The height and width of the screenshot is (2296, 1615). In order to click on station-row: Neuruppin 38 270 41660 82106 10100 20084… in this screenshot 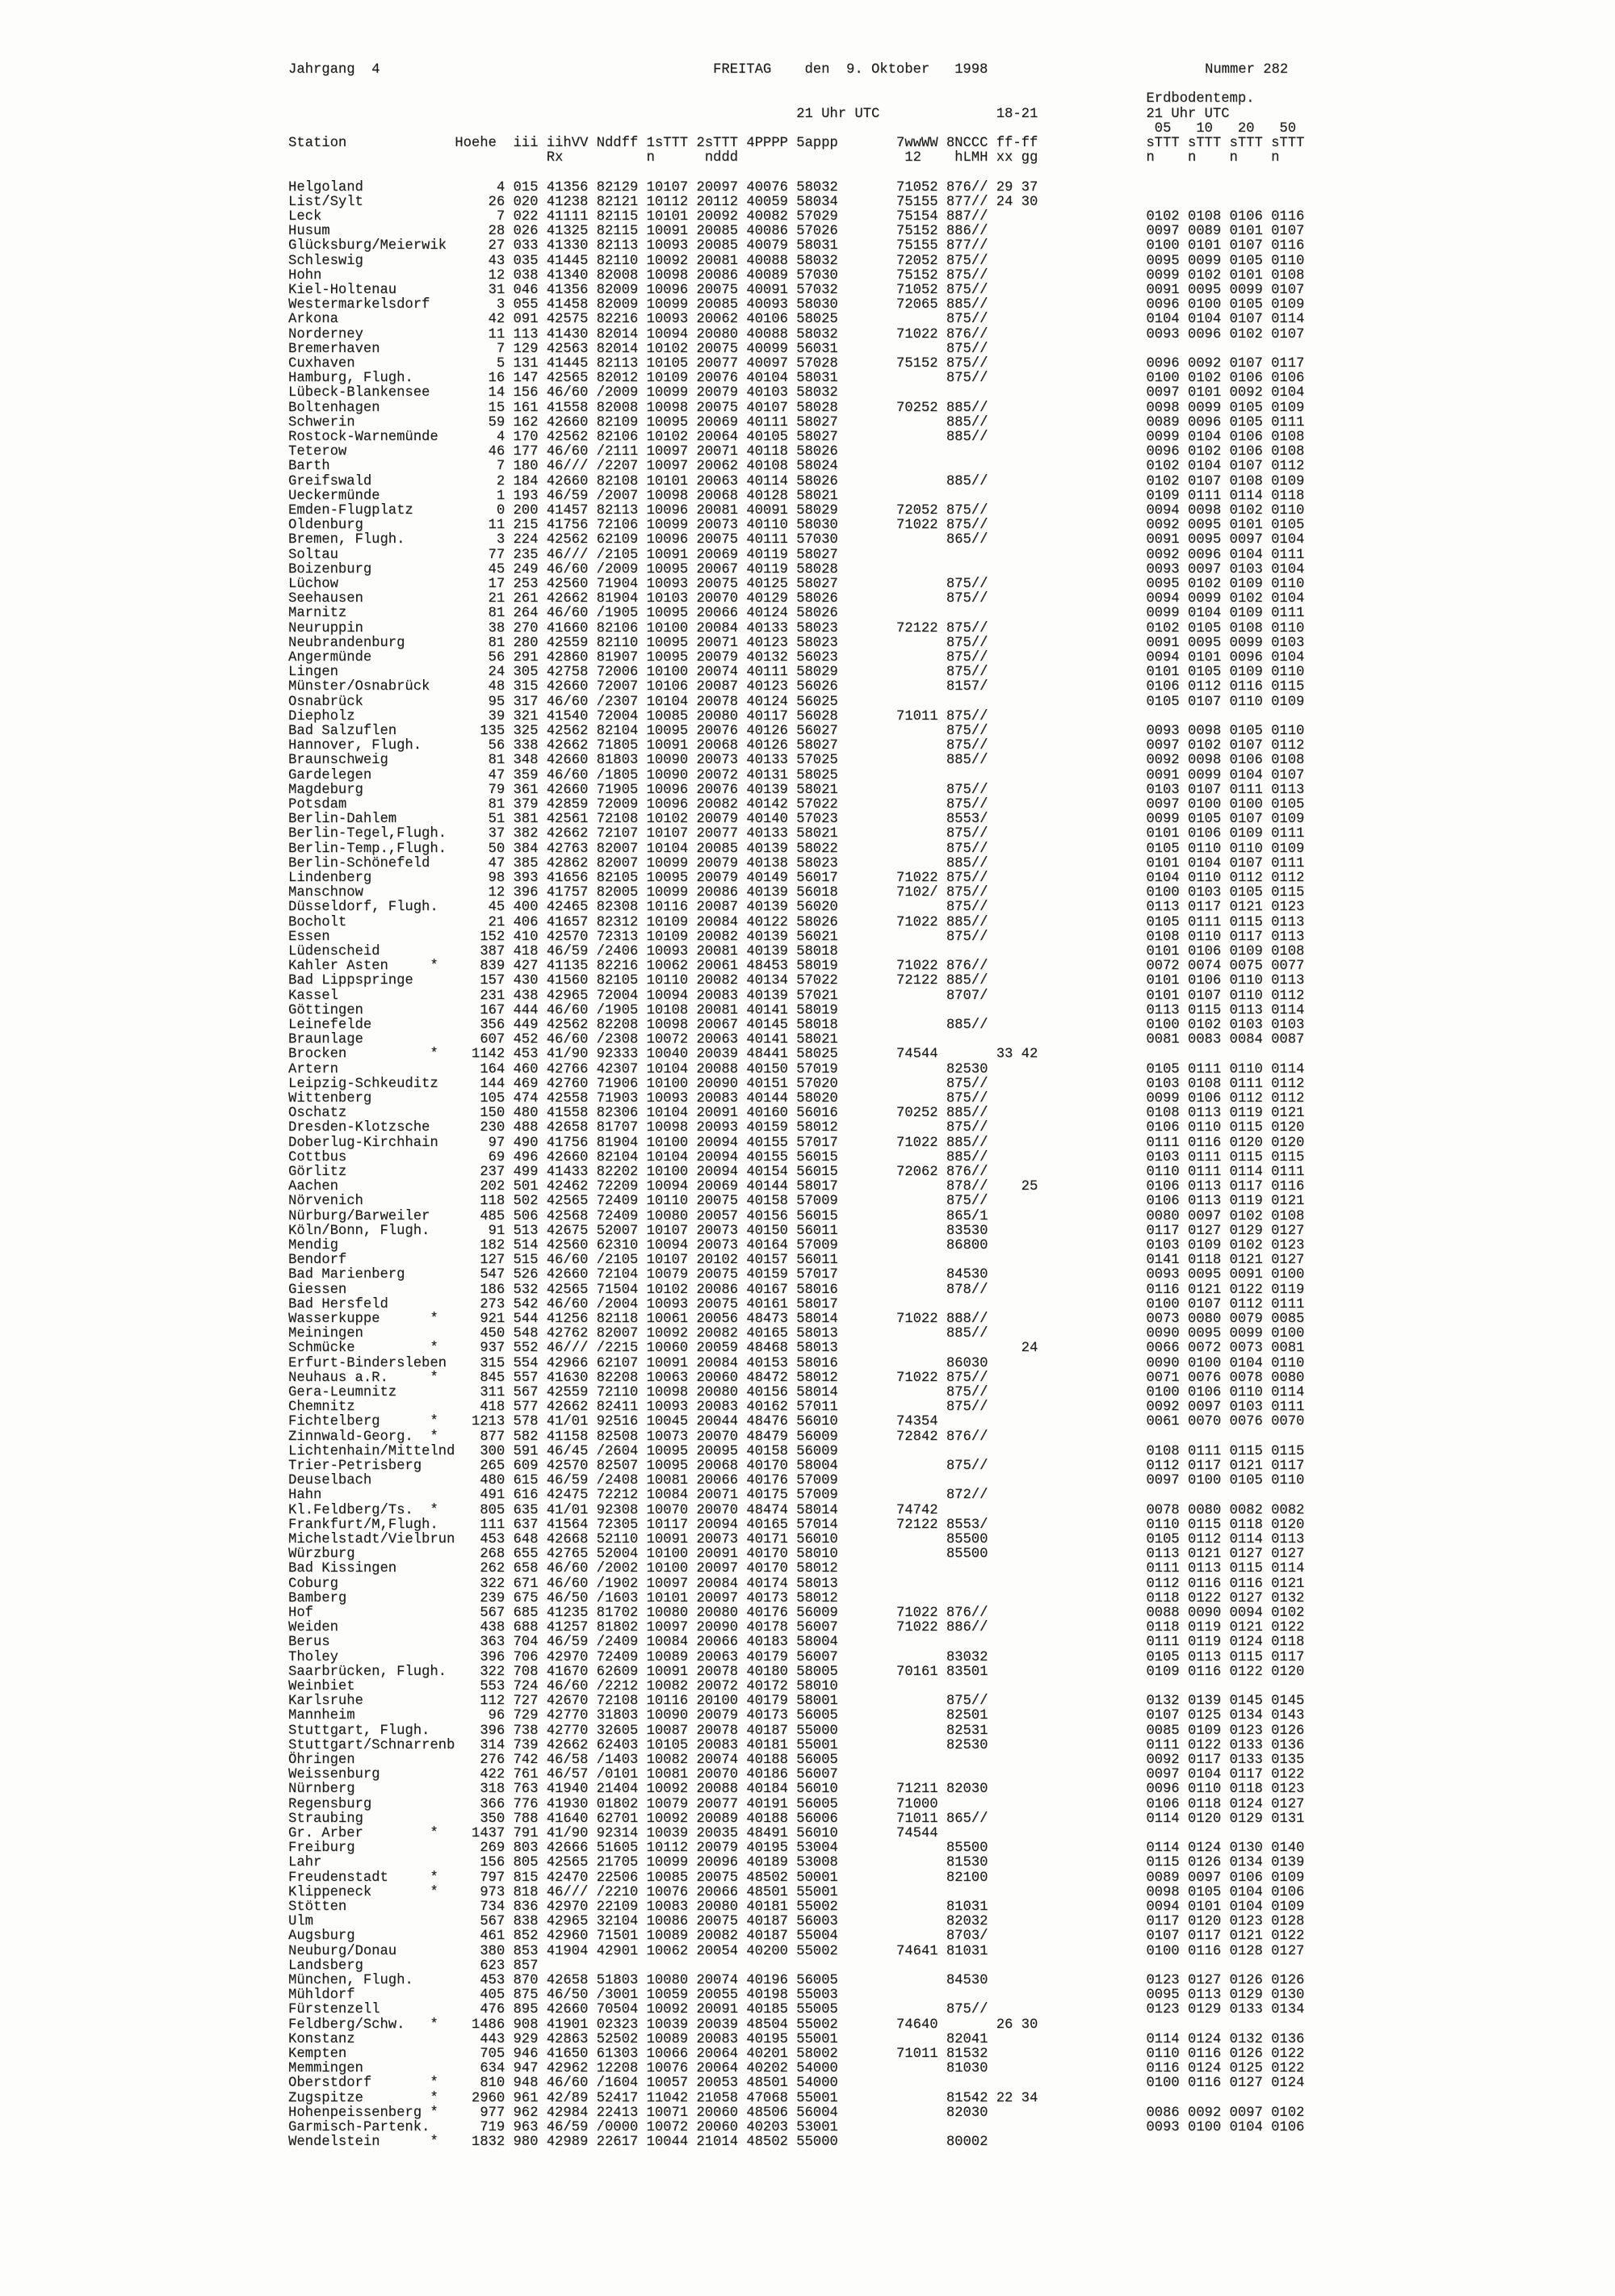, I will do `click(796, 628)`.